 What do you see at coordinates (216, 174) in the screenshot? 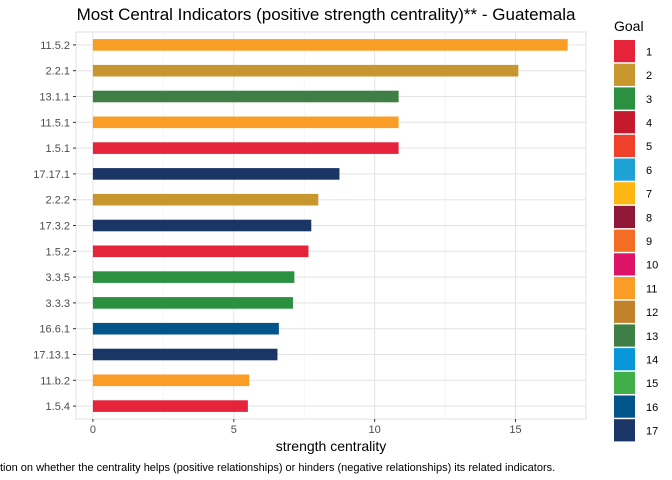
I see `bar-17.17.1` at bounding box center [216, 174].